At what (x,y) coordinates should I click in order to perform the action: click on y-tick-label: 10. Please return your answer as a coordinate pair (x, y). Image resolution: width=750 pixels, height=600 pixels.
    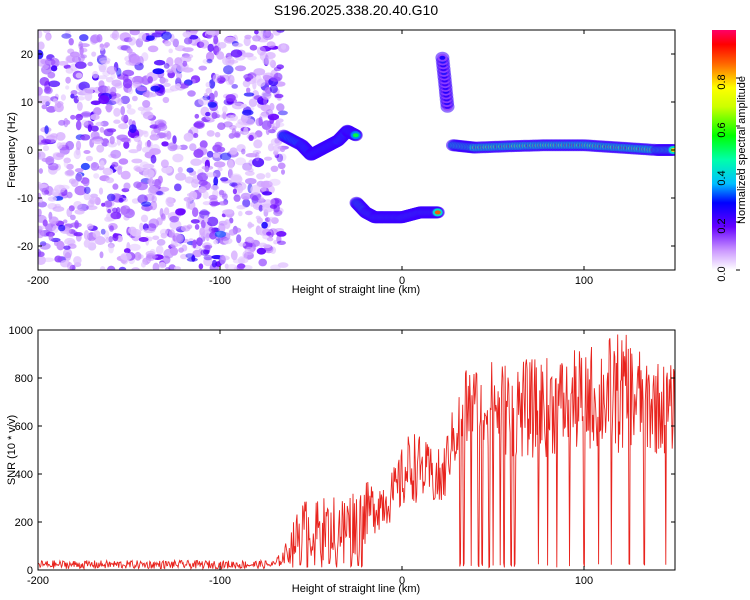
    Looking at the image, I should click on (27, 103).